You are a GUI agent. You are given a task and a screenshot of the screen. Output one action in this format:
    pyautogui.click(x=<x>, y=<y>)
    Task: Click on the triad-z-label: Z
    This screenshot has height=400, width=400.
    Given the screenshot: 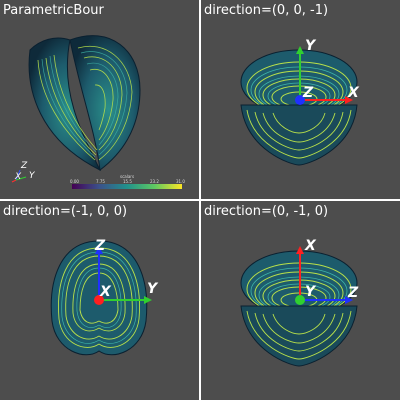 What is the action you would take?
    pyautogui.click(x=24, y=166)
    